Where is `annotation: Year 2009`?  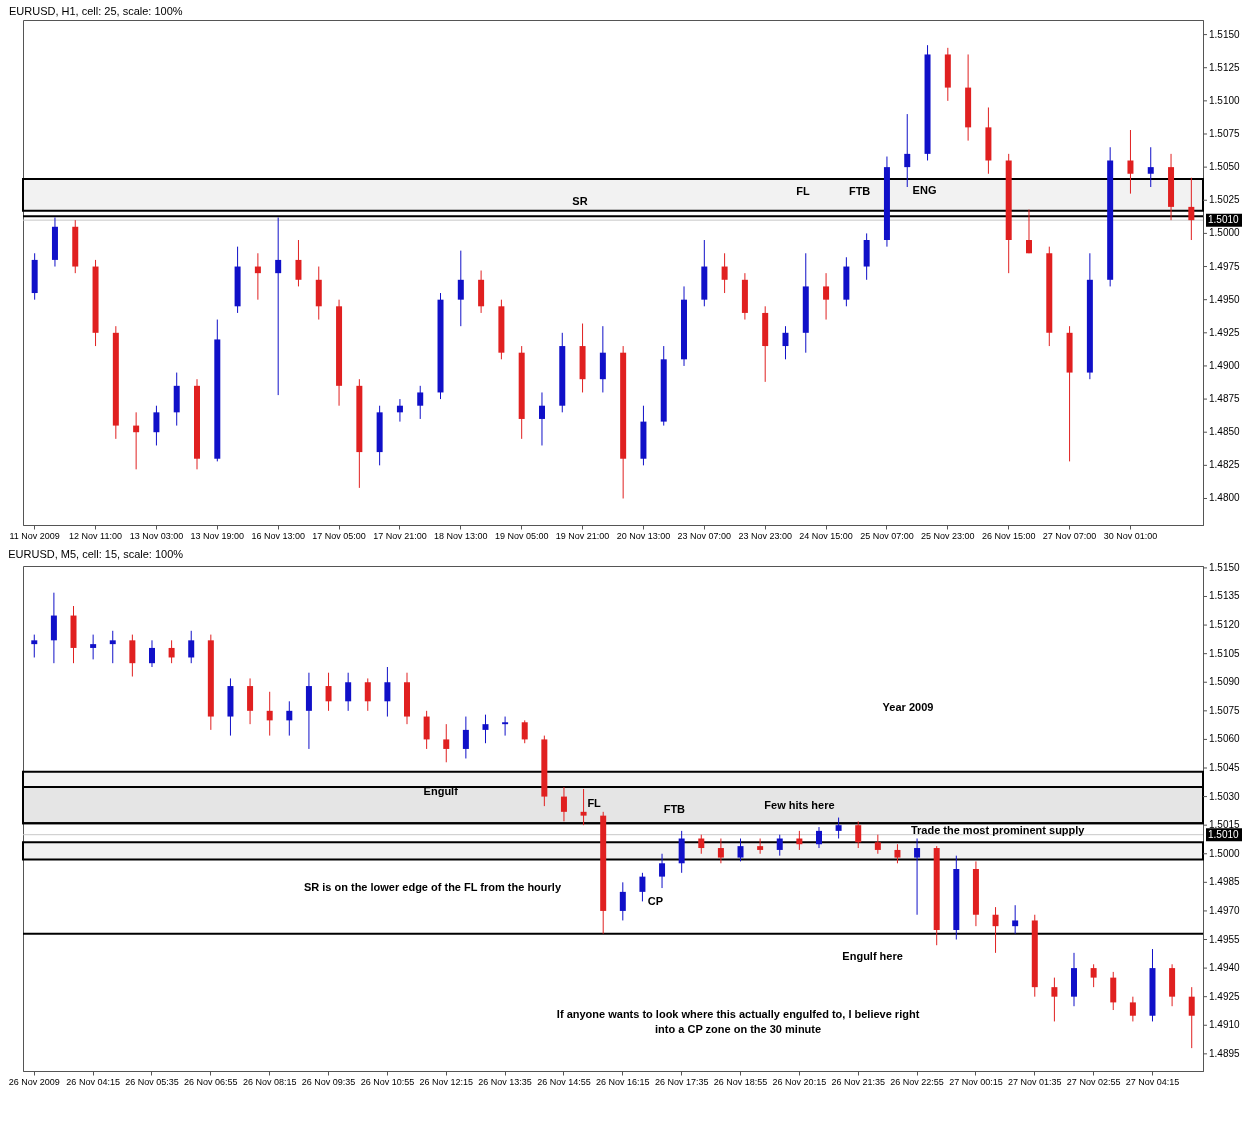
annotation: Year 2009 is located at coordinates (908, 707).